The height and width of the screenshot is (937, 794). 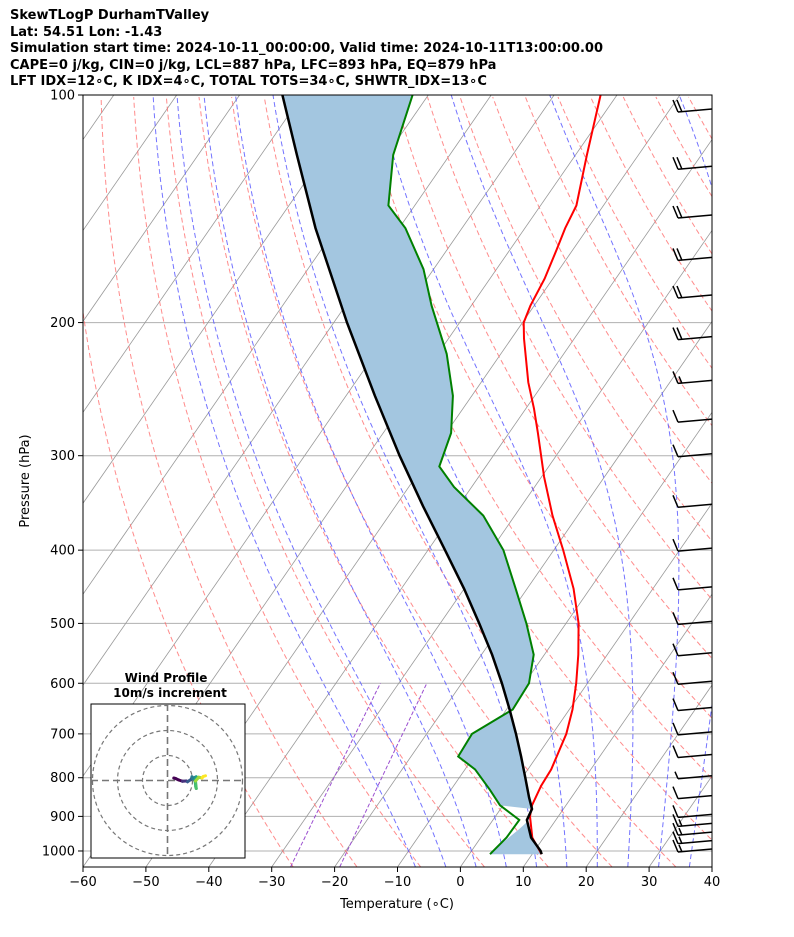 What do you see at coordinates (516, 832) in the screenshot?
I see `low-shading` at bounding box center [516, 832].